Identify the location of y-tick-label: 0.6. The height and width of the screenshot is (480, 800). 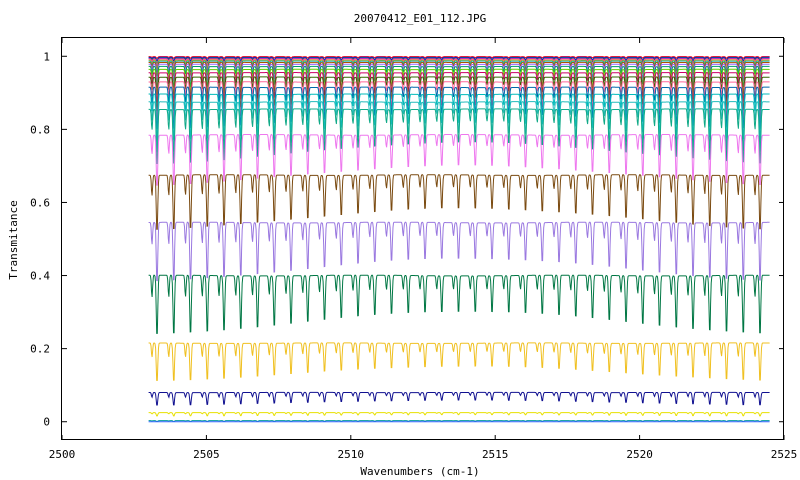
(40, 202).